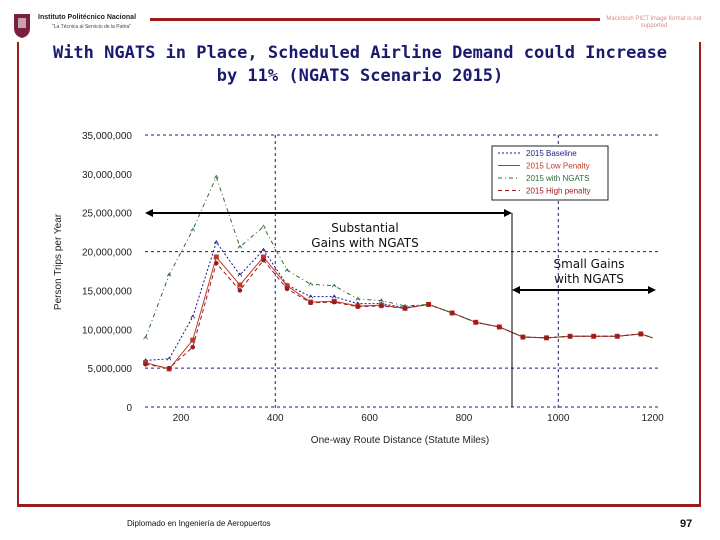 This screenshot has height=540, width=720. What do you see at coordinates (129, 408) in the screenshot?
I see `y-tick-label: 0` at bounding box center [129, 408].